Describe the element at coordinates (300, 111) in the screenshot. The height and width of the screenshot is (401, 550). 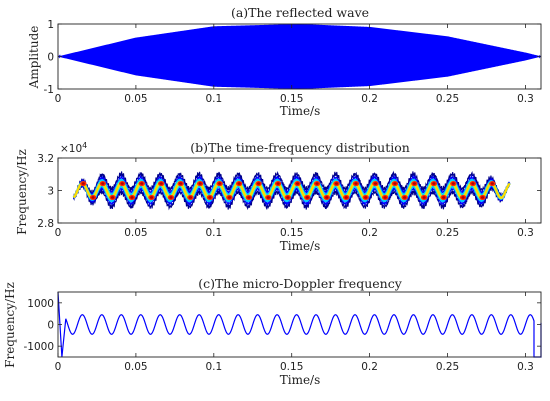
I see `panel-a-xlabel: Time/s` at that location.